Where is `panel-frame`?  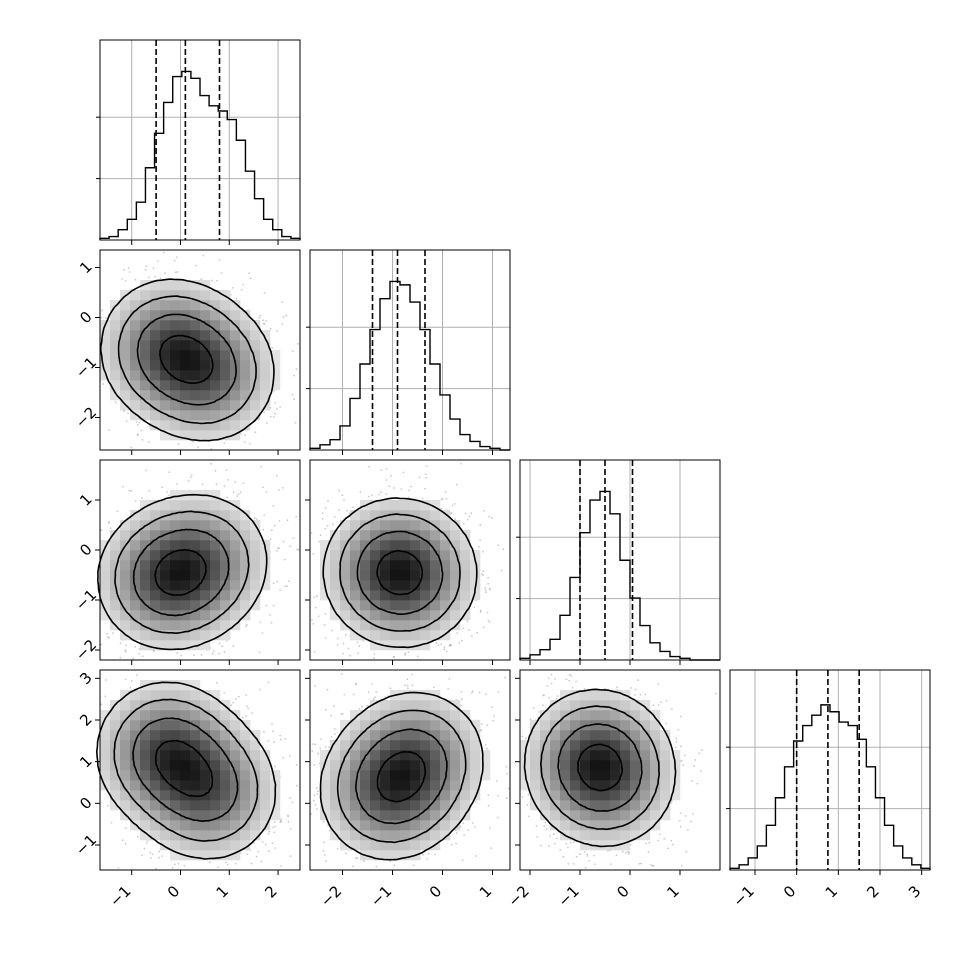
panel-frame is located at coordinates (410, 350).